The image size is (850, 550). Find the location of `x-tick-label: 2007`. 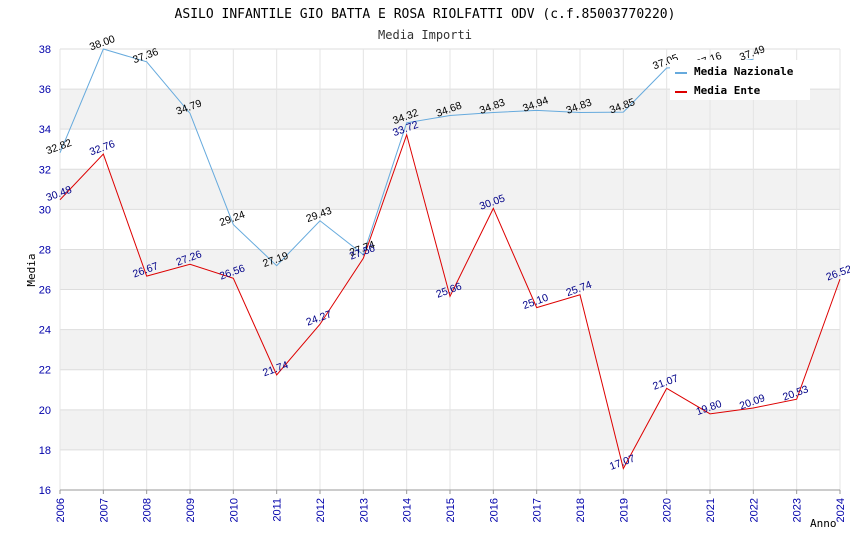

x-tick-label: 2007 is located at coordinates (104, 510).